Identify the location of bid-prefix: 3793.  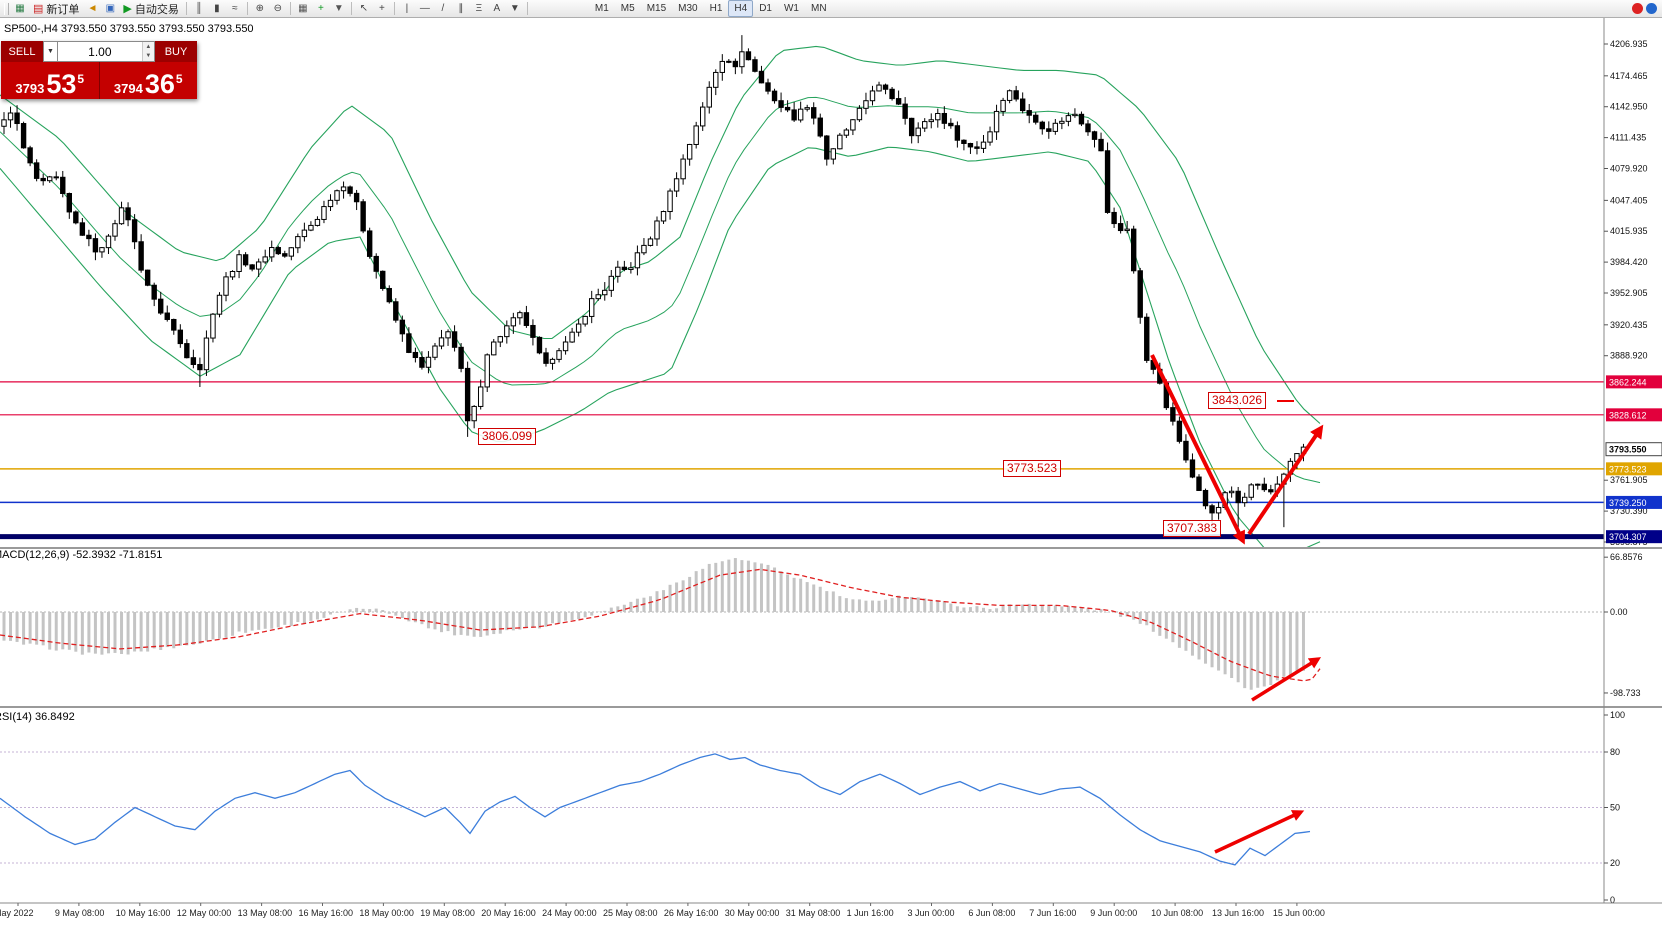
(30, 88).